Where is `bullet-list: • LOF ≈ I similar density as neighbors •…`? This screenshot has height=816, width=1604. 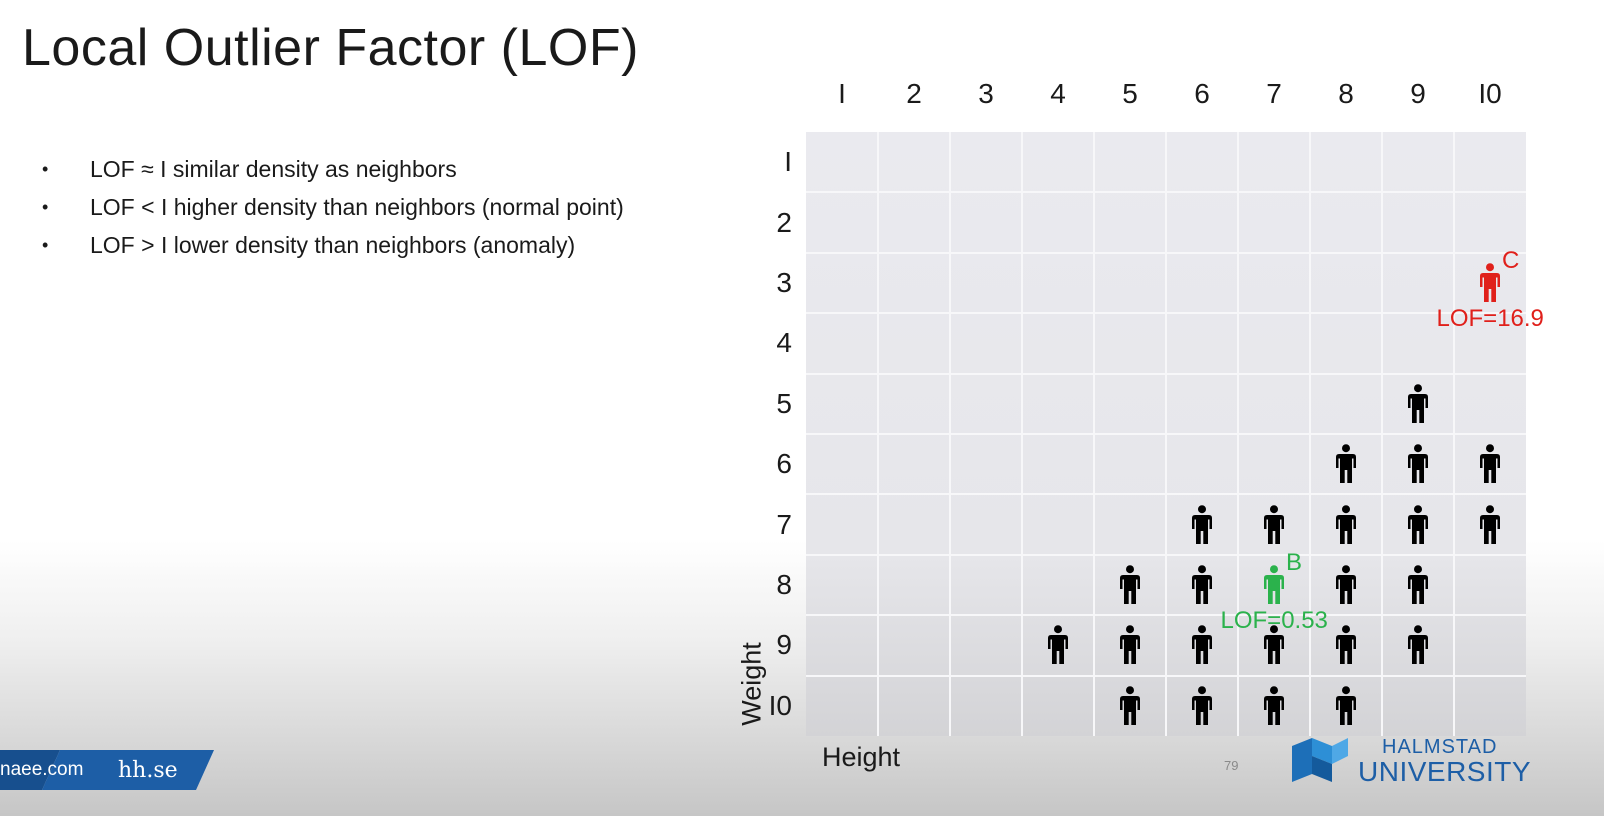 bullet-list: • LOF ≈ I similar density as neighbors •… is located at coordinates (332, 207).